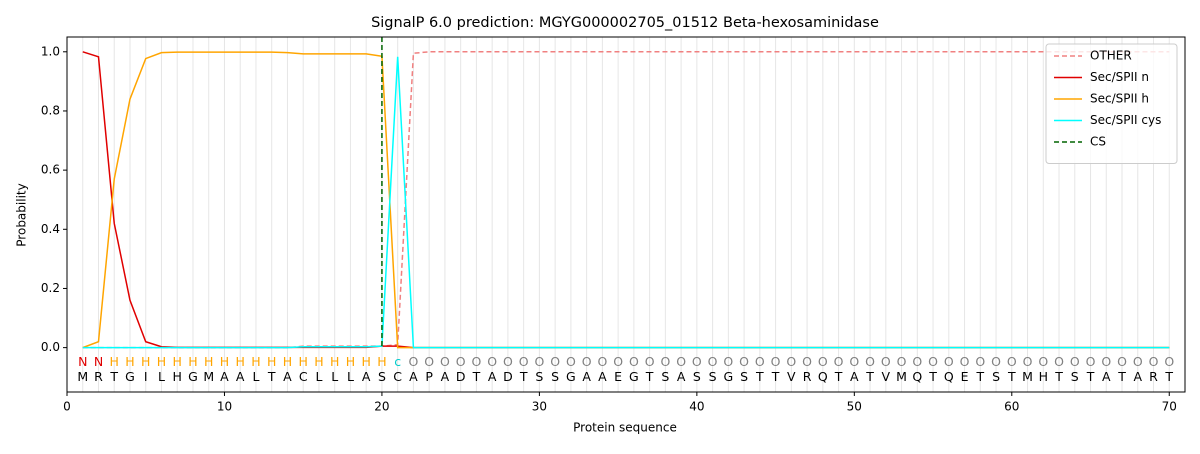 The image size is (1200, 454). What do you see at coordinates (50, 170) in the screenshot?
I see `y-tick-label: 0.6` at bounding box center [50, 170].